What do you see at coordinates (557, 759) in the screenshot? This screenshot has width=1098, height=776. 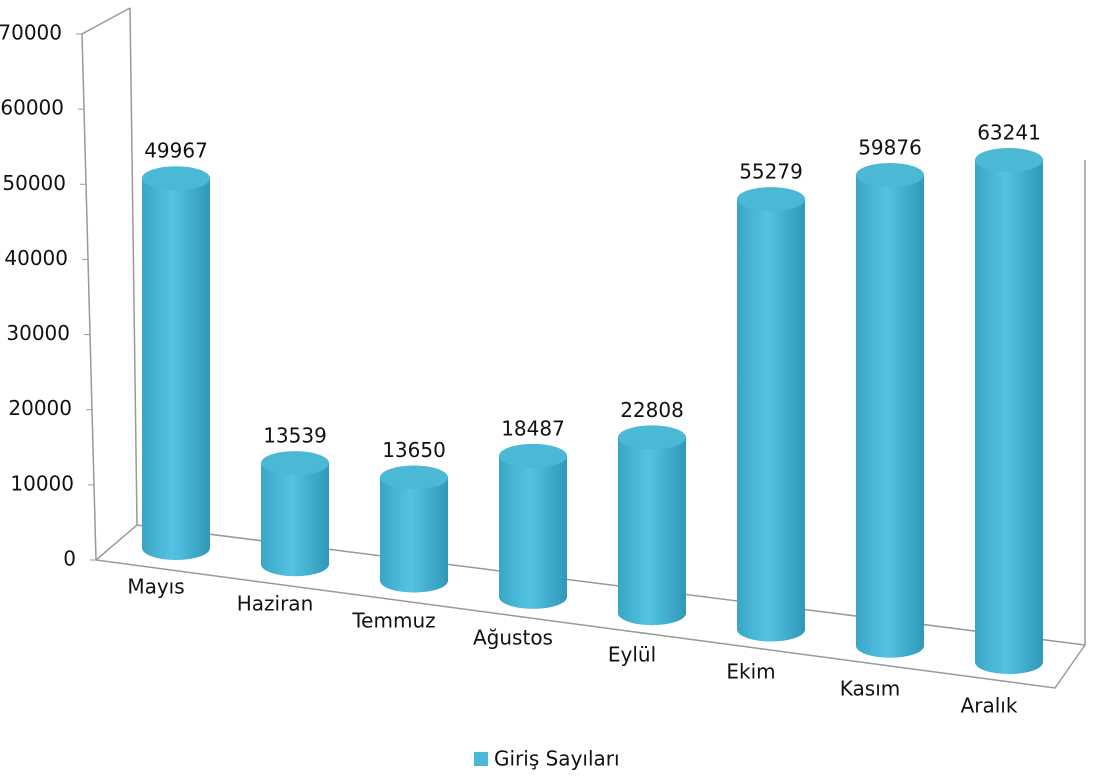 I see `legend-label: Giriş Sayıları` at bounding box center [557, 759].